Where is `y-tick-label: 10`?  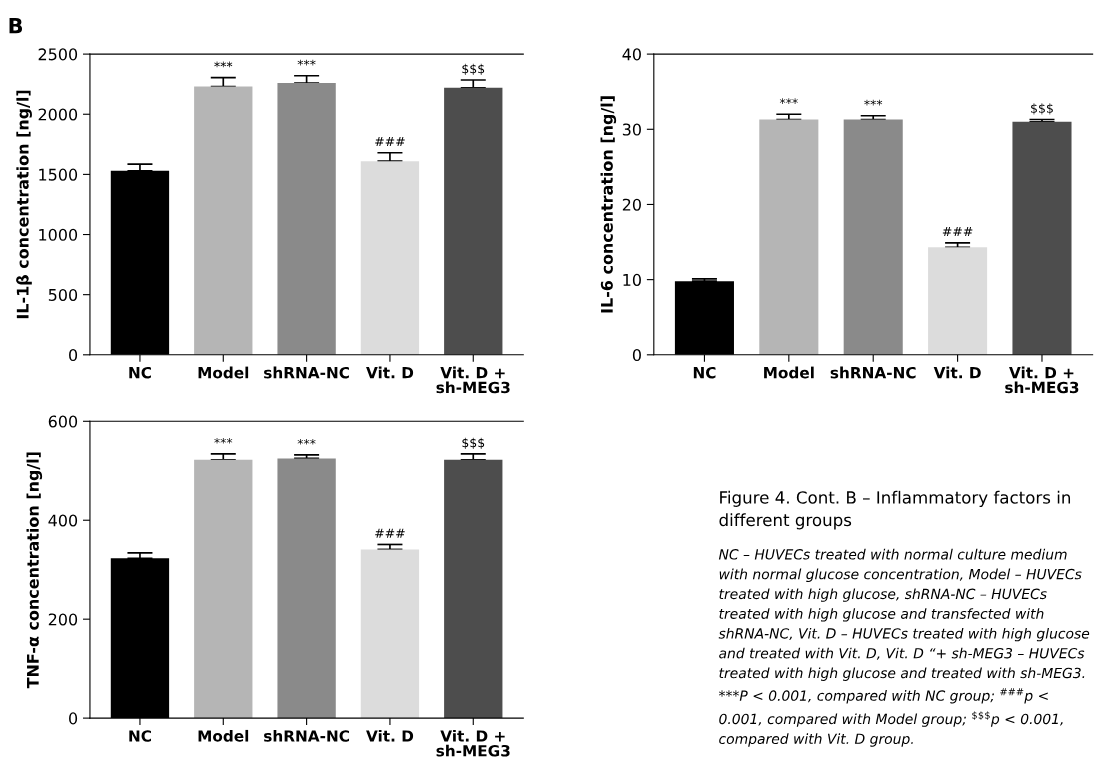 y-tick-label: 10 is located at coordinates (632, 279).